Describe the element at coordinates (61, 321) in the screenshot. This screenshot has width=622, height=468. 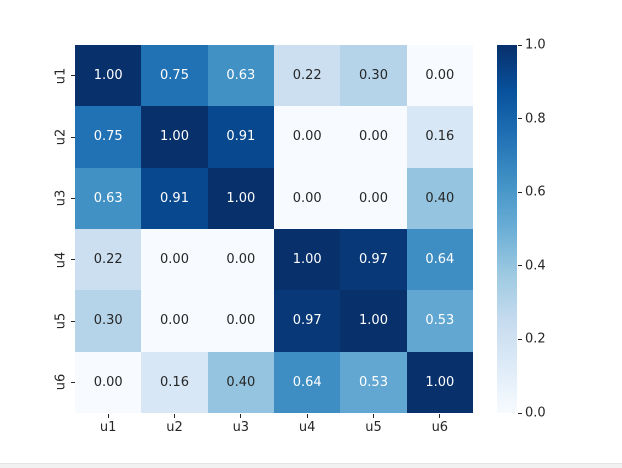
I see `y-tick-label: u5` at that location.